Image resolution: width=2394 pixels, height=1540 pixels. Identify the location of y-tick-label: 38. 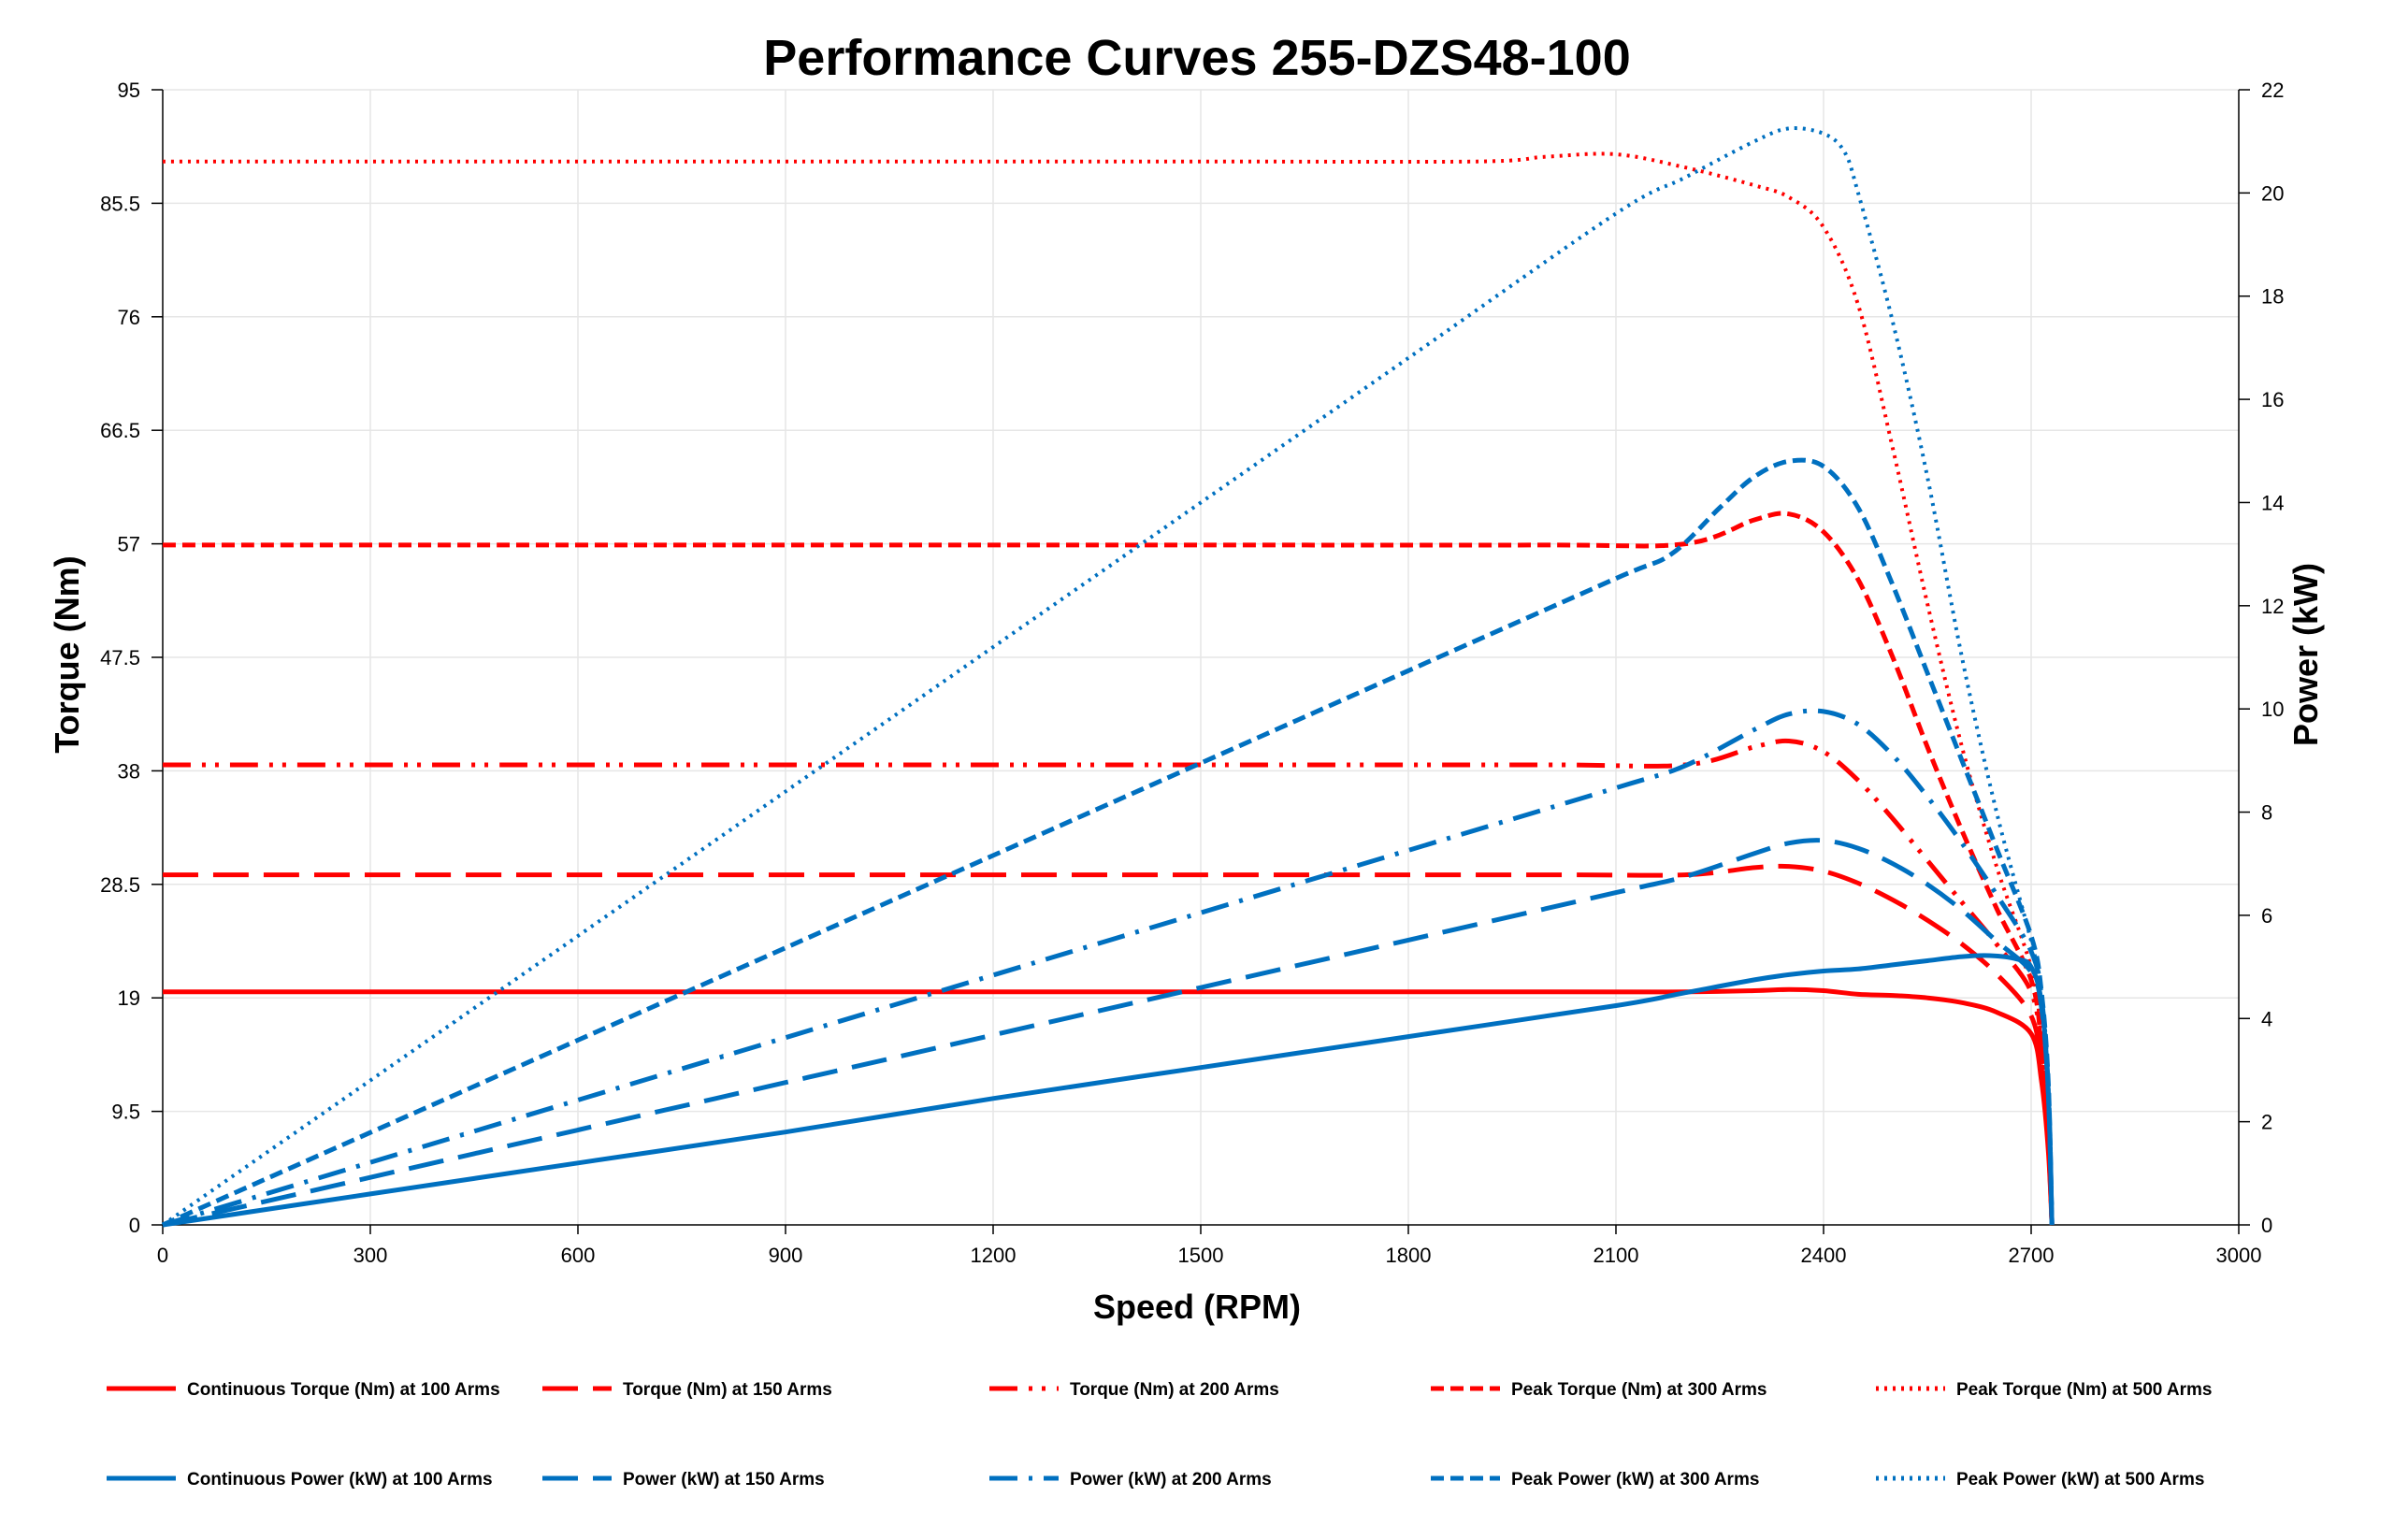
(129, 771).